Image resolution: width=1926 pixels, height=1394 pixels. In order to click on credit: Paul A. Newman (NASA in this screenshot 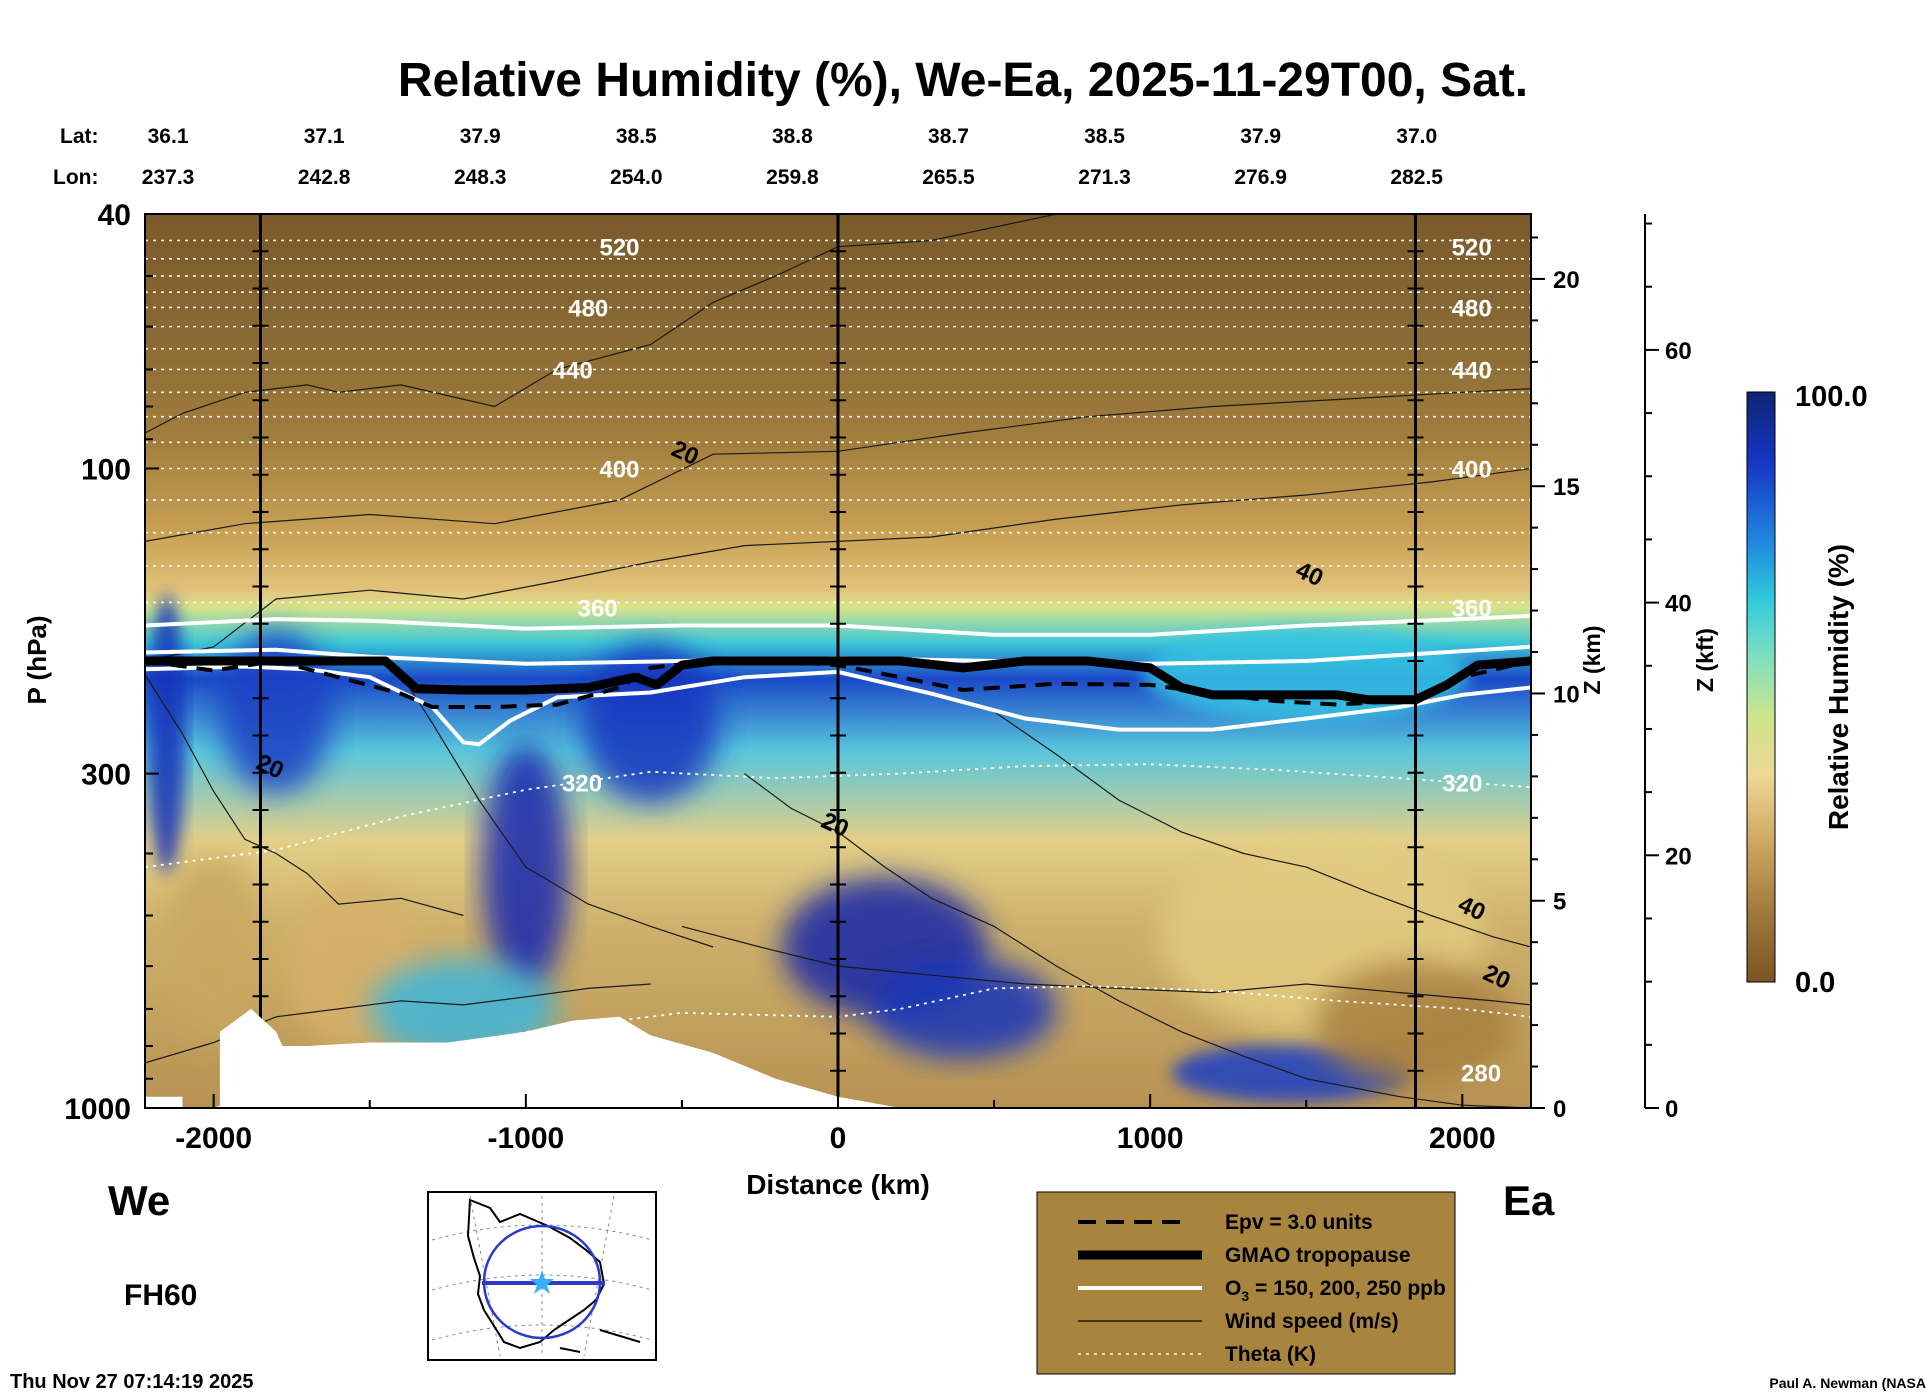, I will do `click(1847, 1383)`.